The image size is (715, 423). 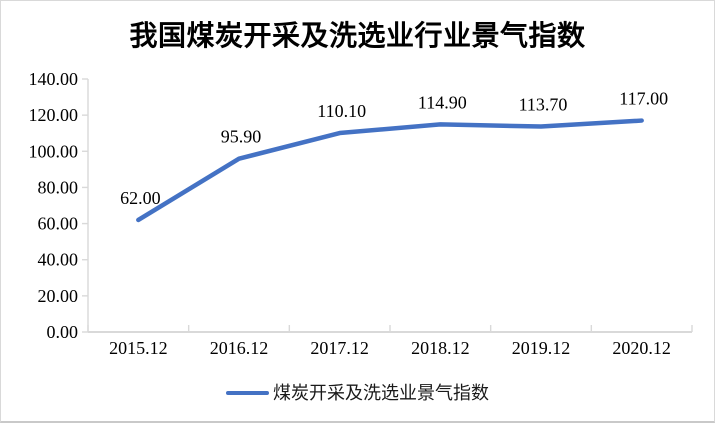 What do you see at coordinates (58, 224) in the screenshot?
I see `y-axis-tick-label: 60.00` at bounding box center [58, 224].